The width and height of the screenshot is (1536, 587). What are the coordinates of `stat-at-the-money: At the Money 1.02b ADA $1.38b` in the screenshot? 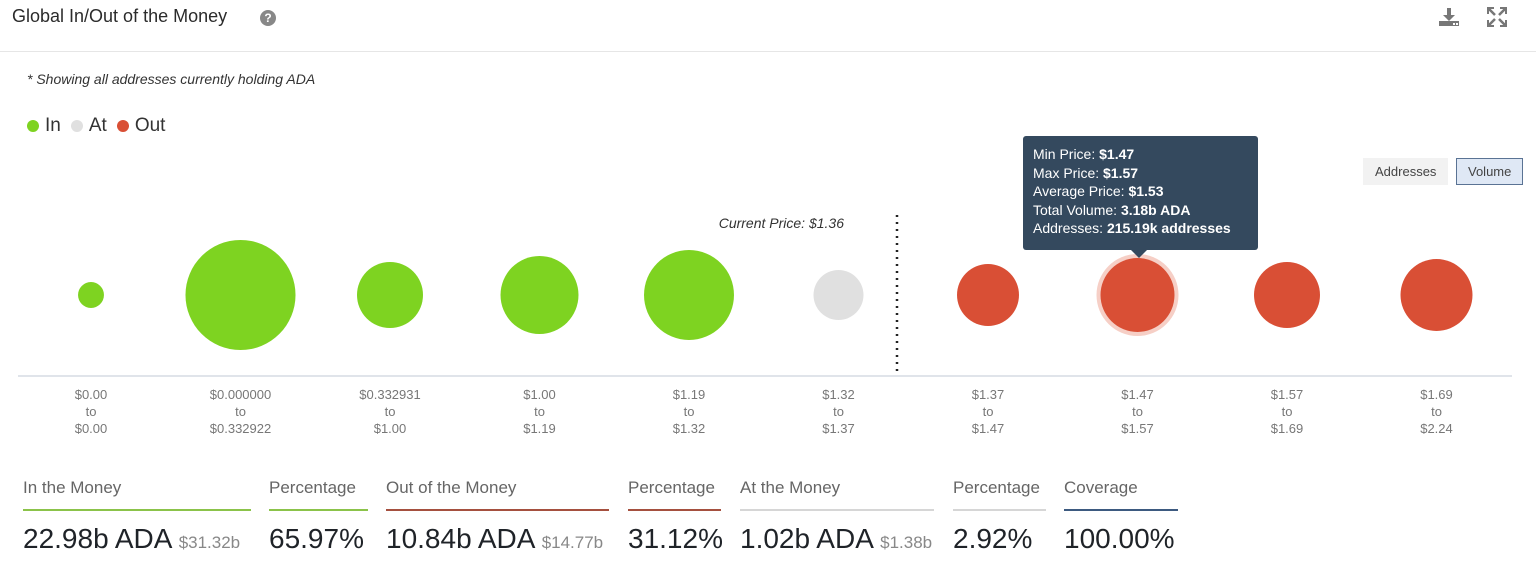 It's located at (837, 516).